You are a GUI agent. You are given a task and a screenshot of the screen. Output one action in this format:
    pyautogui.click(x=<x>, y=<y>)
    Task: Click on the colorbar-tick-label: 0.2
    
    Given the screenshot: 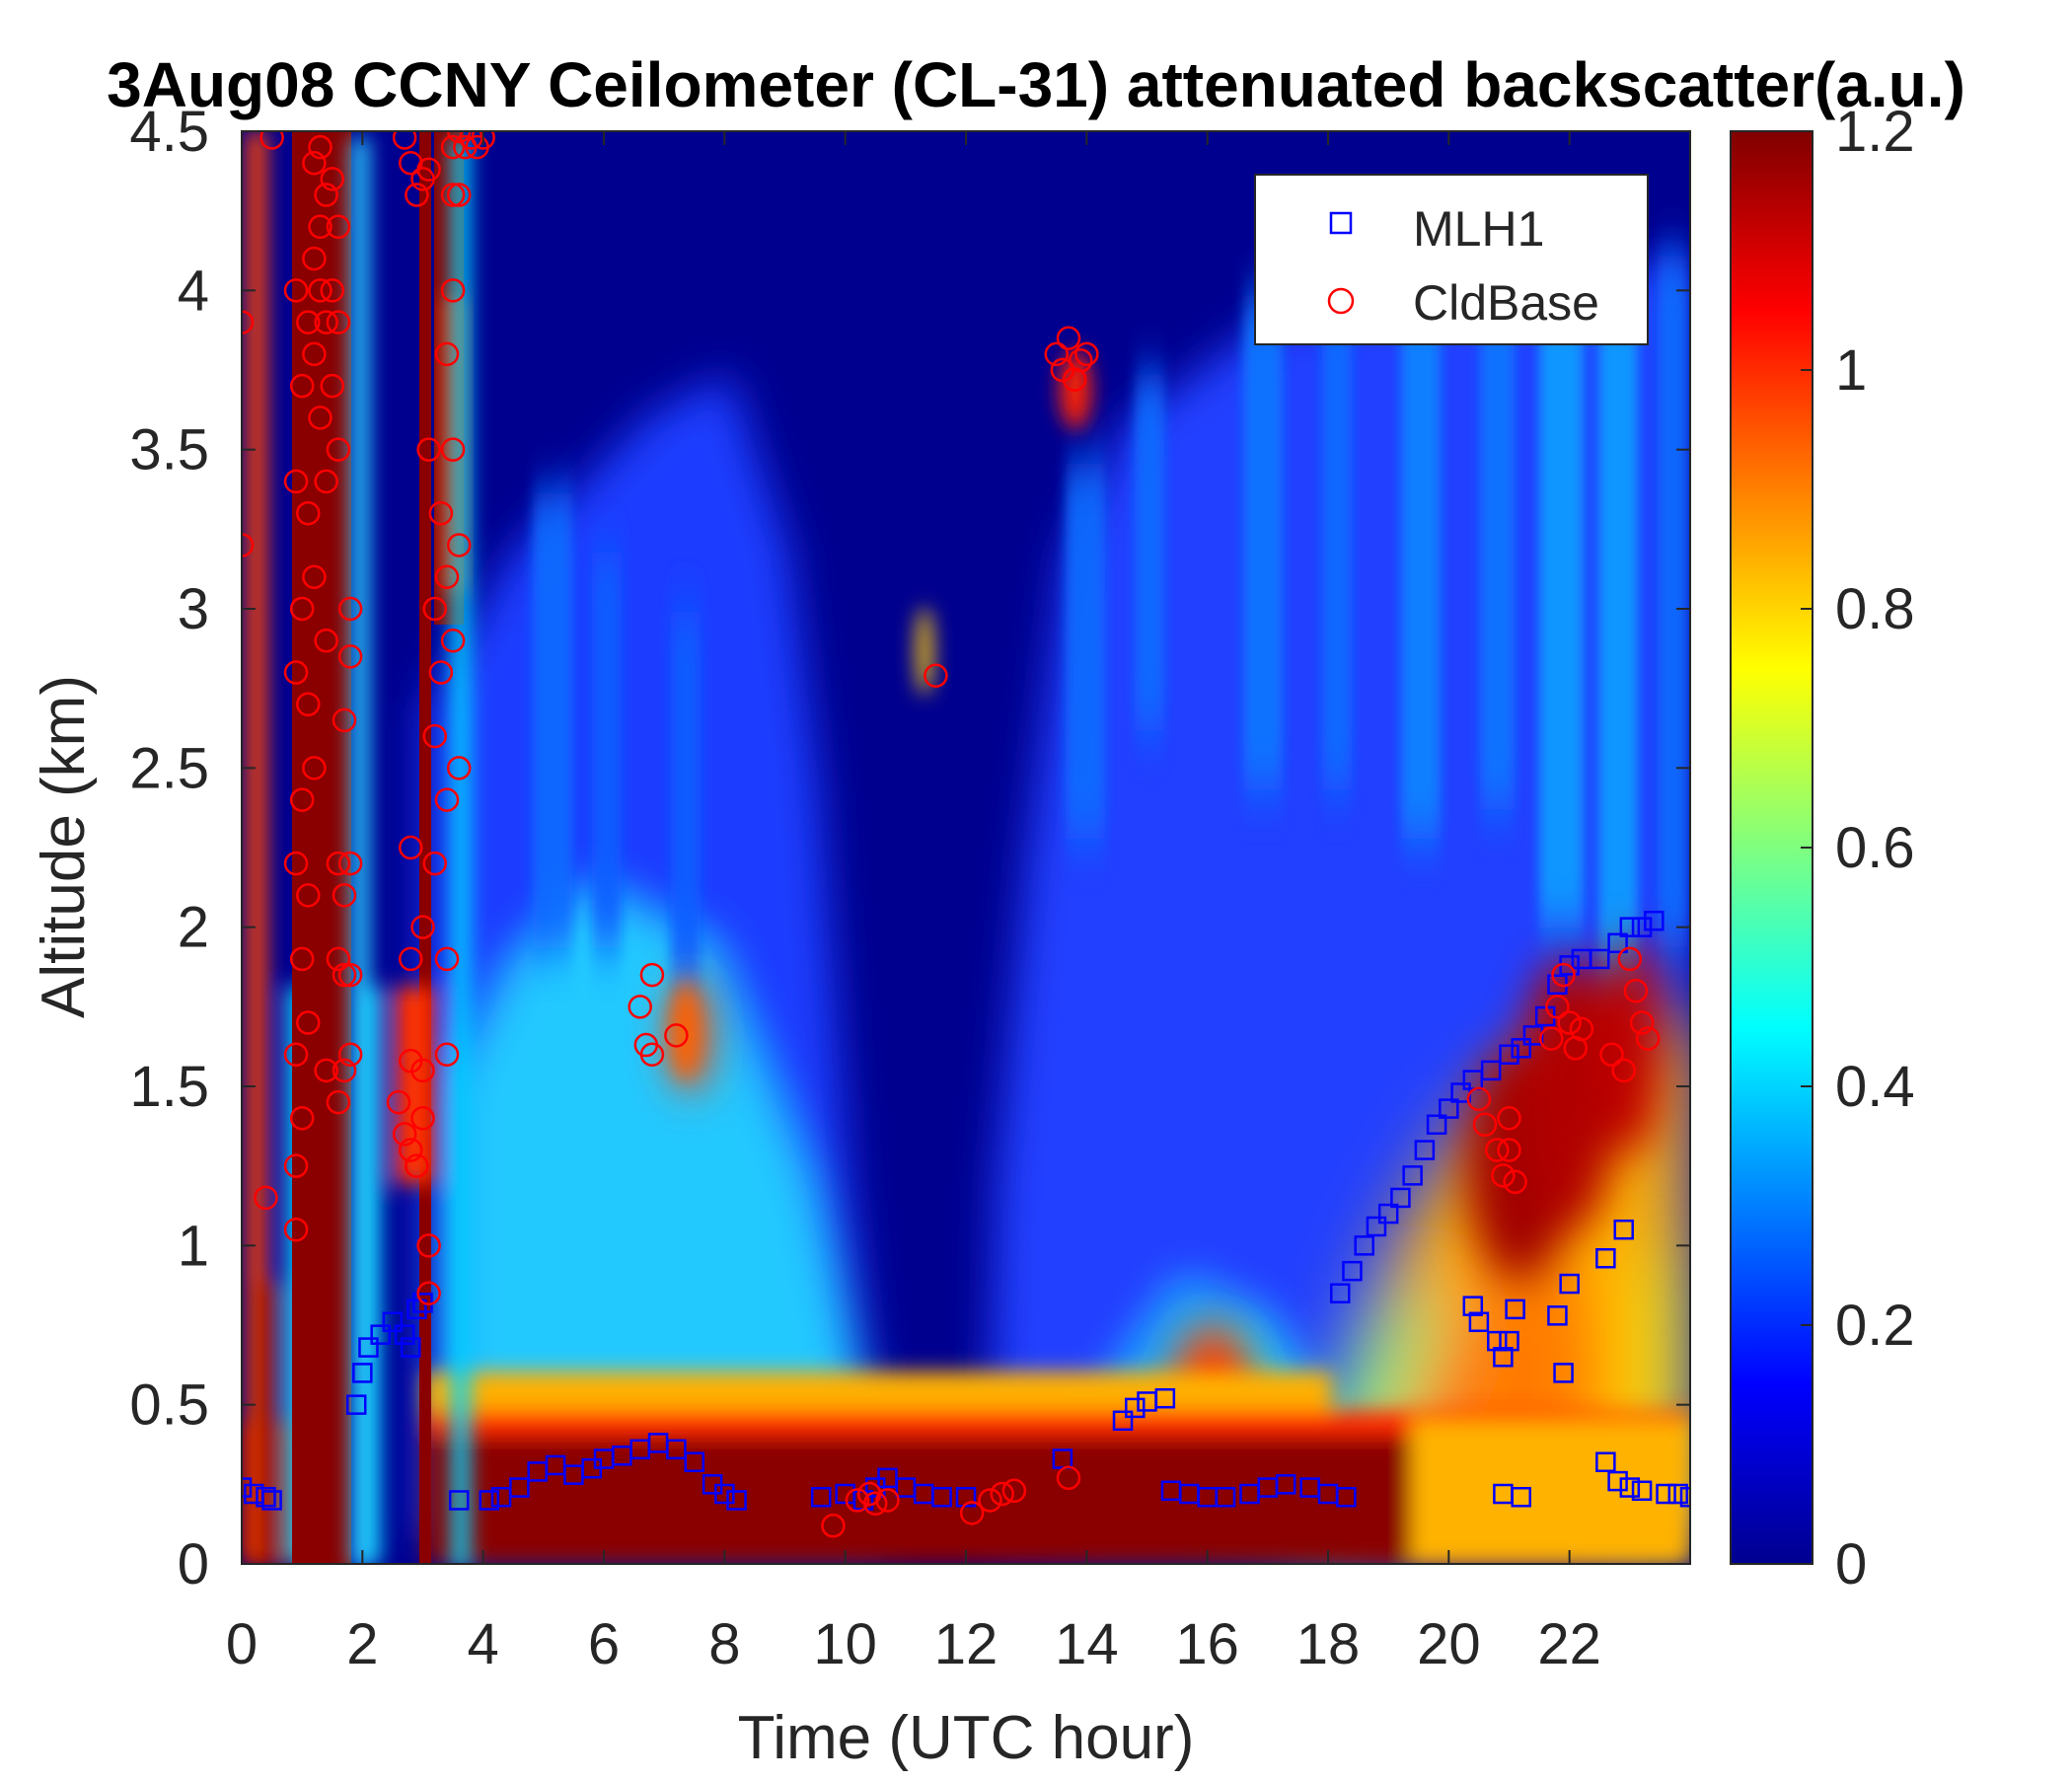 What is the action you would take?
    pyautogui.click(x=1875, y=1326)
    